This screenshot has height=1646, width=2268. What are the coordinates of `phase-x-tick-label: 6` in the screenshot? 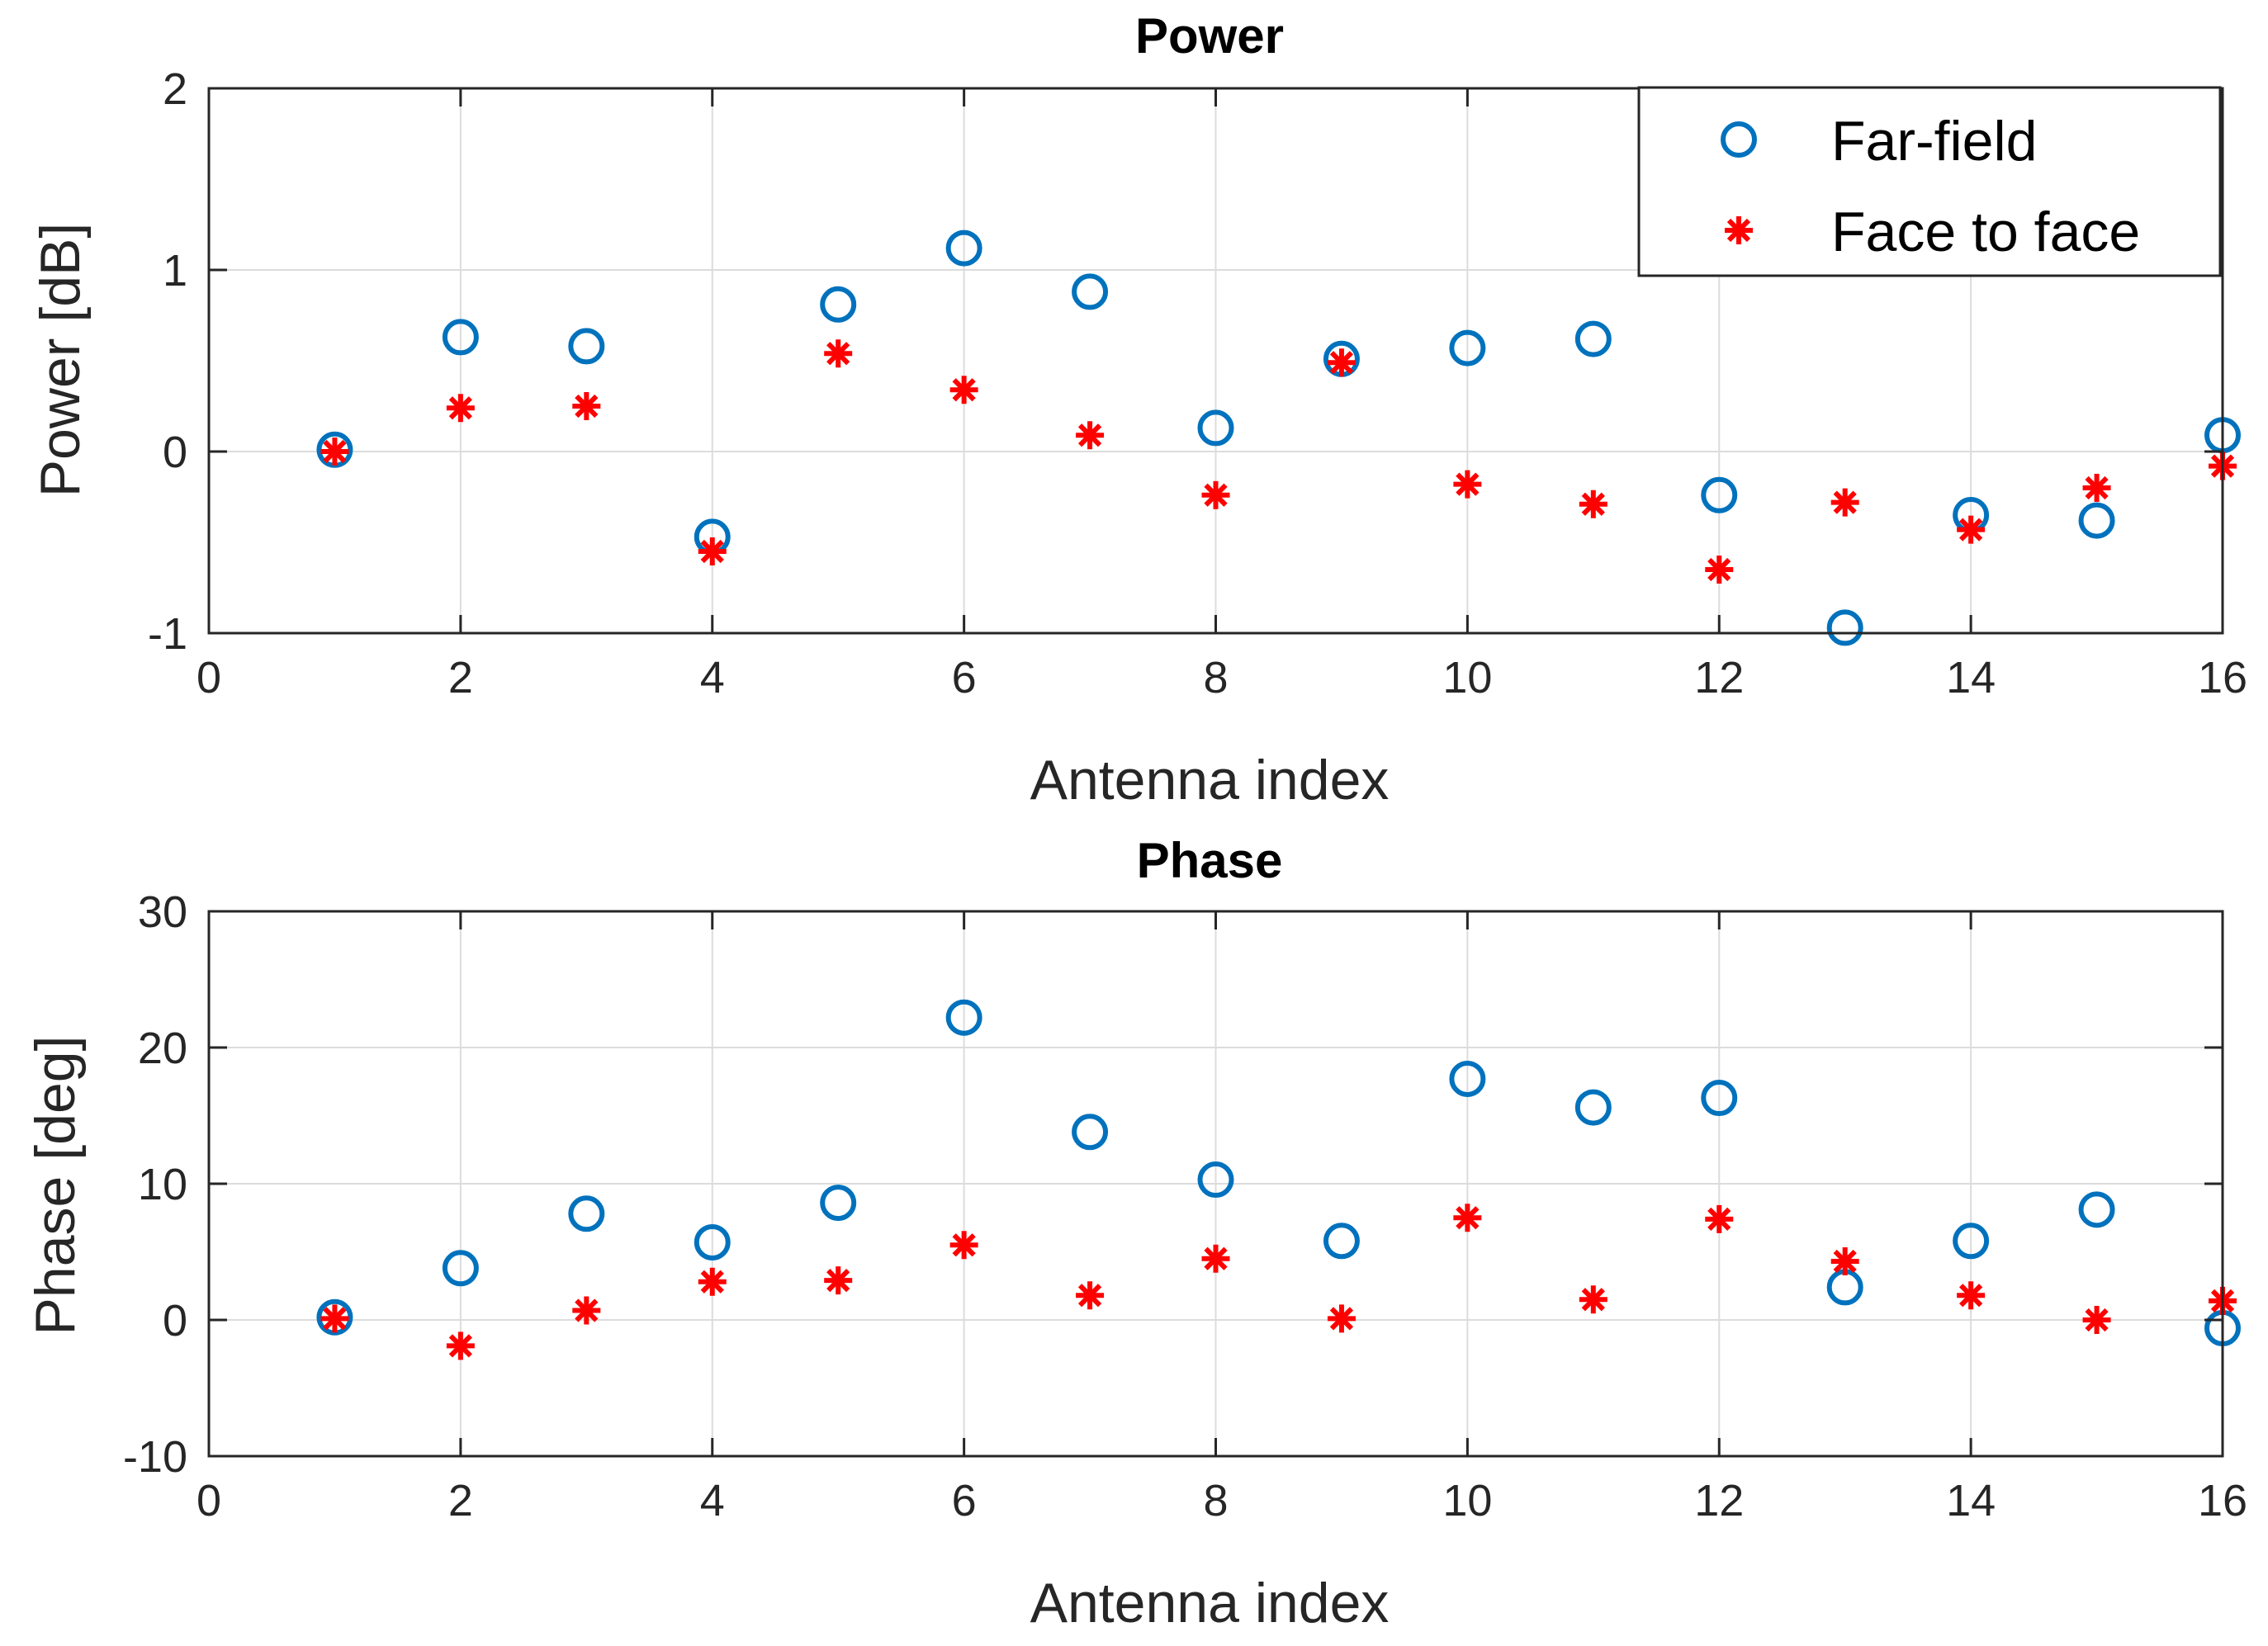 It's located at (964, 1500).